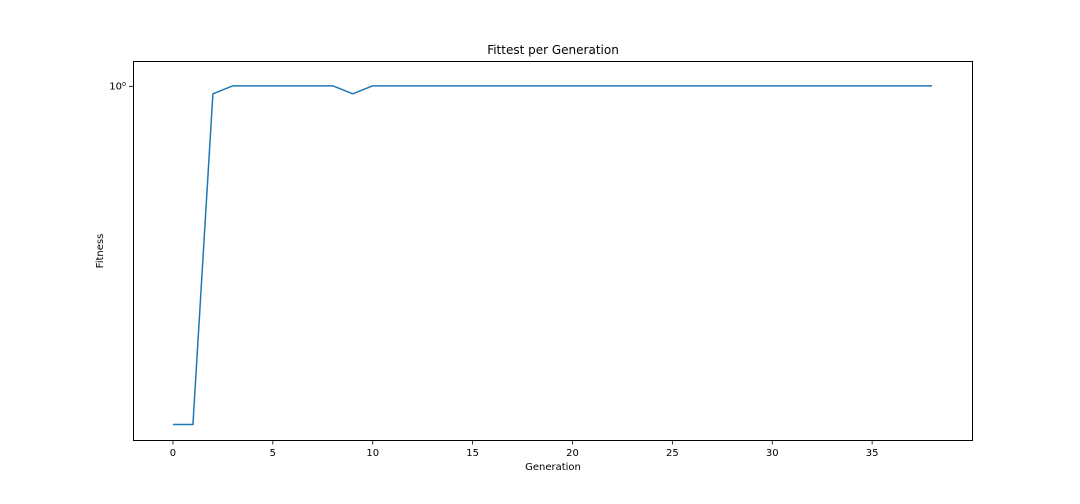 The height and width of the screenshot is (504, 1080). What do you see at coordinates (553, 50) in the screenshot?
I see `chart-title: Fittest per Generation` at bounding box center [553, 50].